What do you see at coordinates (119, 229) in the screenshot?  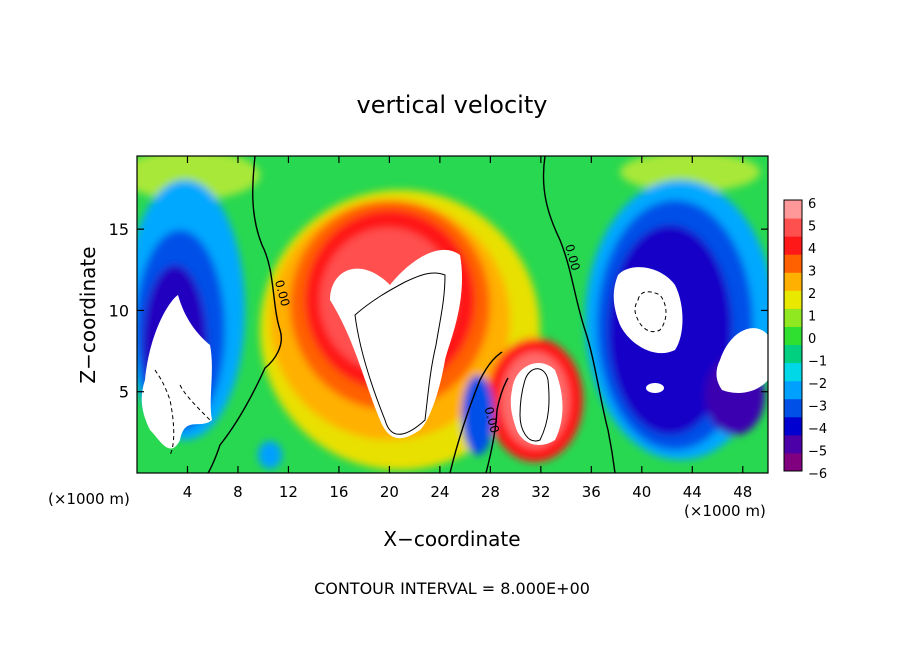 I see `y-tick-label: 15` at bounding box center [119, 229].